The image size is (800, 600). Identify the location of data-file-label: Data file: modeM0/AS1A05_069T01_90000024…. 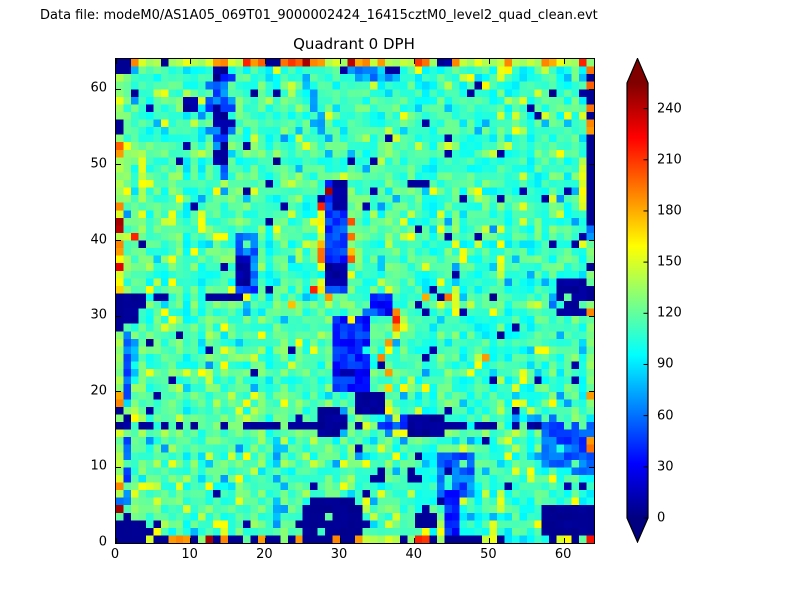
(319, 15).